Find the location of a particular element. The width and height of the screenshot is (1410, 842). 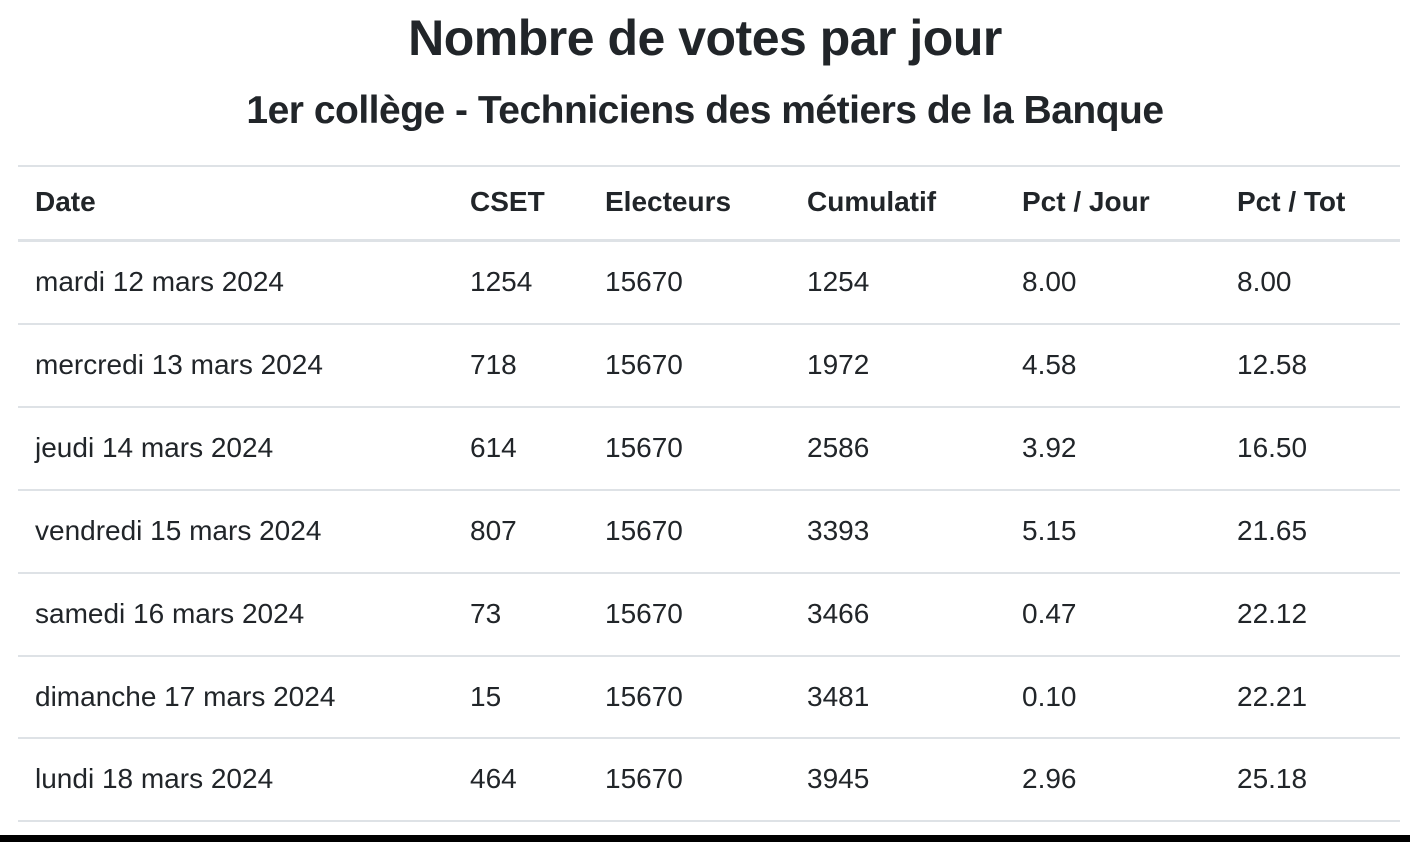

cell-date: mardi 12 mars 2024 is located at coordinates (235, 282).